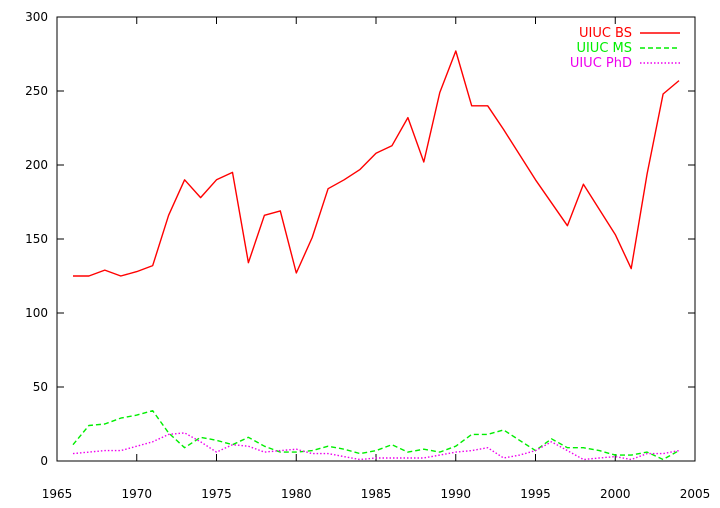  What do you see at coordinates (36, 91) in the screenshot?
I see `y-tick-label: 250` at bounding box center [36, 91].